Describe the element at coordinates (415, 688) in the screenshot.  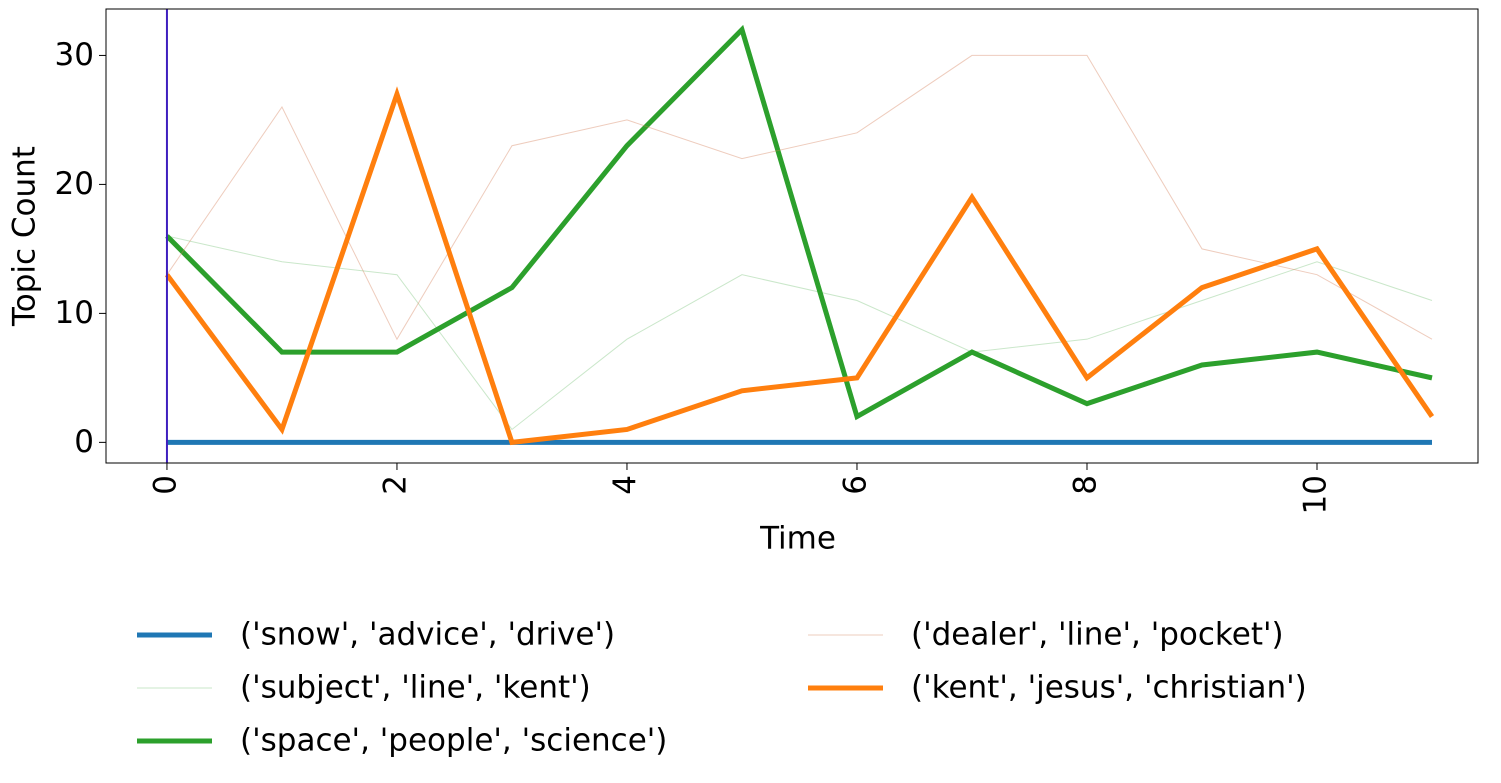
I see `legend-label: ('subject', 'line', 'kent')` at that location.